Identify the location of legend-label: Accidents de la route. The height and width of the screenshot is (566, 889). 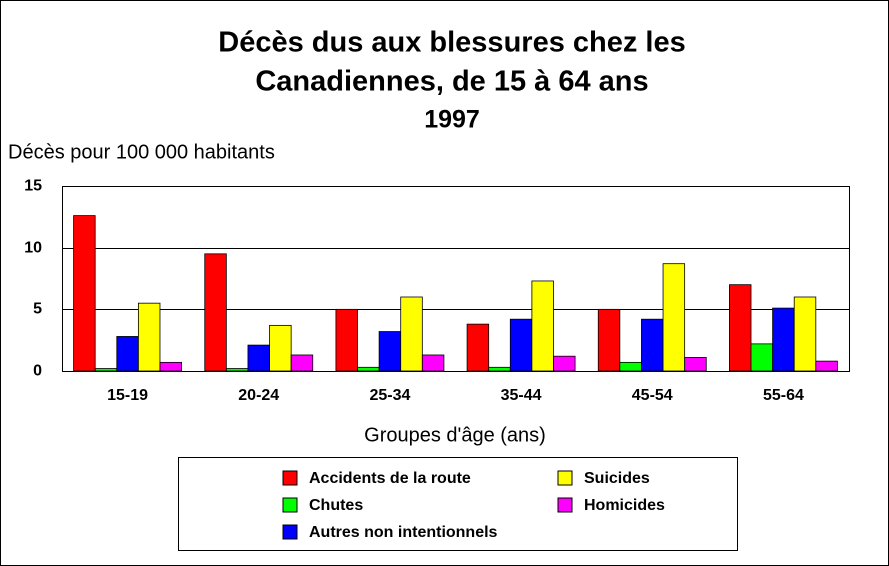
(390, 478).